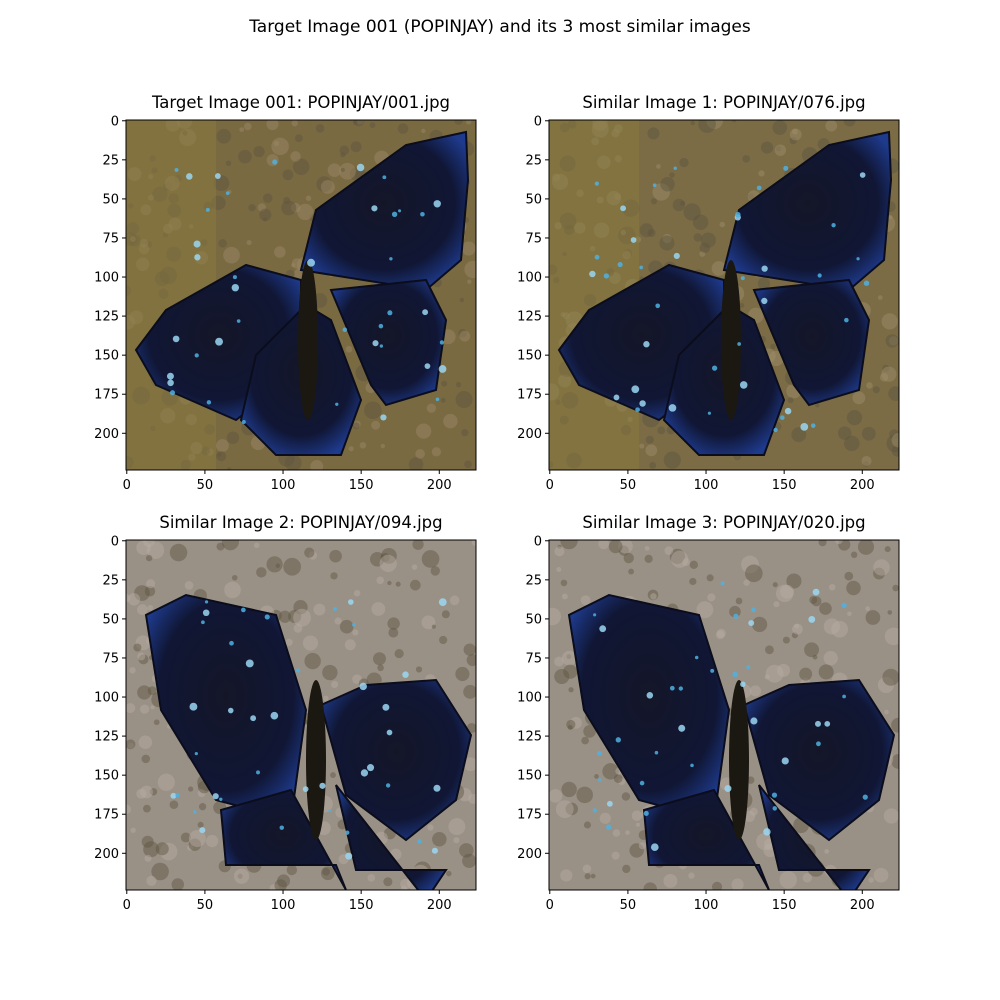 The height and width of the screenshot is (1000, 1000). What do you see at coordinates (724, 522) in the screenshot?
I see `panel-title: Similar Image 3: POPINJAY/020.jpg` at bounding box center [724, 522].